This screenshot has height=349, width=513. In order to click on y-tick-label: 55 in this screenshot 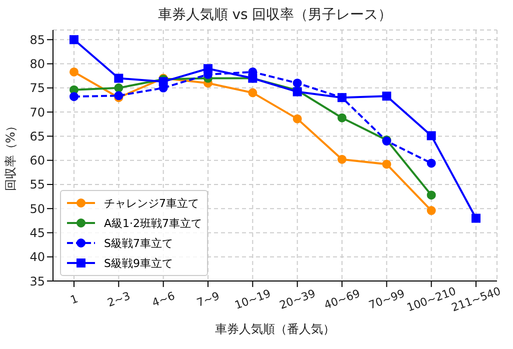, I will do `click(37, 185)`.